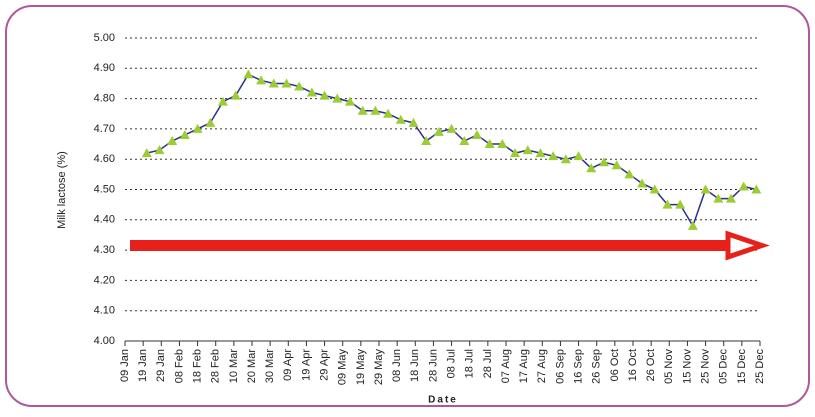 This screenshot has width=815, height=417. What do you see at coordinates (705, 366) in the screenshot?
I see `x-tick-label: 25 Nov` at bounding box center [705, 366].